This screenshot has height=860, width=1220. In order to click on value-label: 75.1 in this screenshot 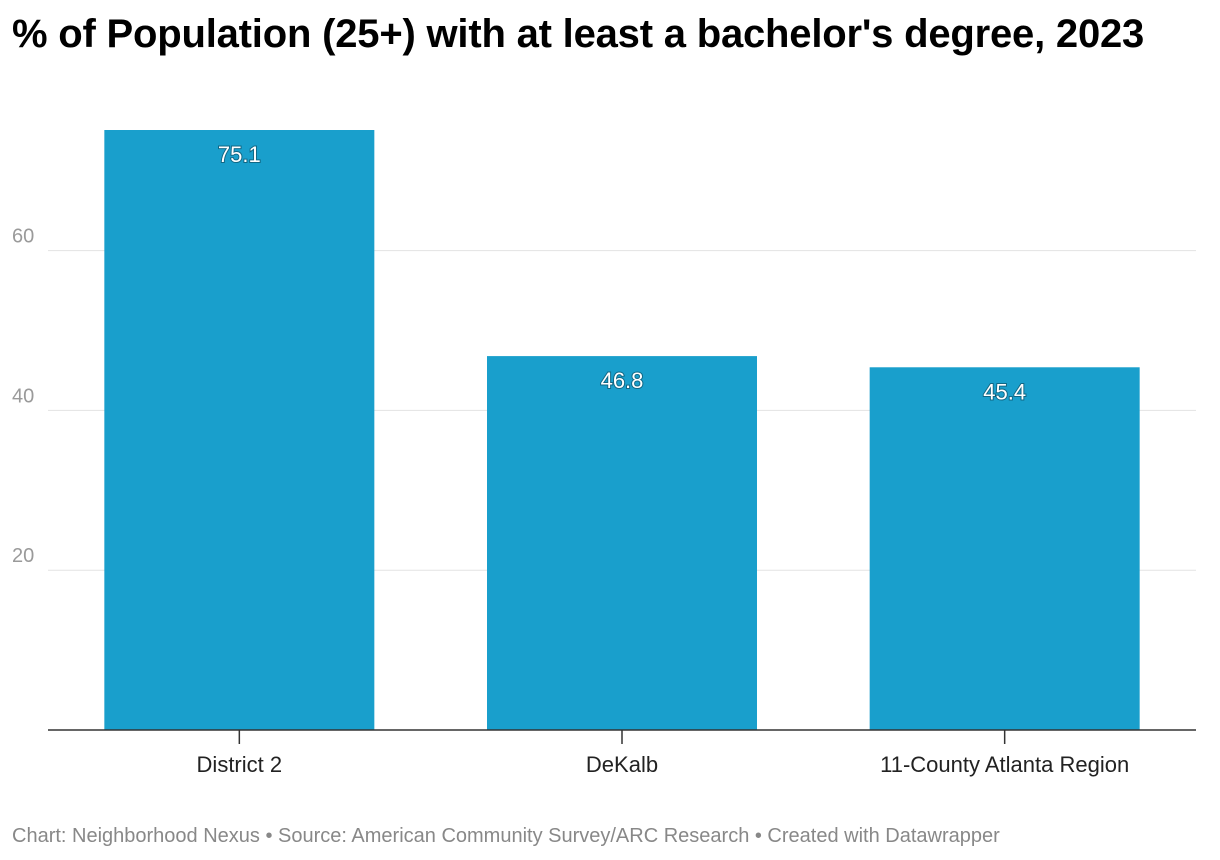, I will do `click(239, 154)`.